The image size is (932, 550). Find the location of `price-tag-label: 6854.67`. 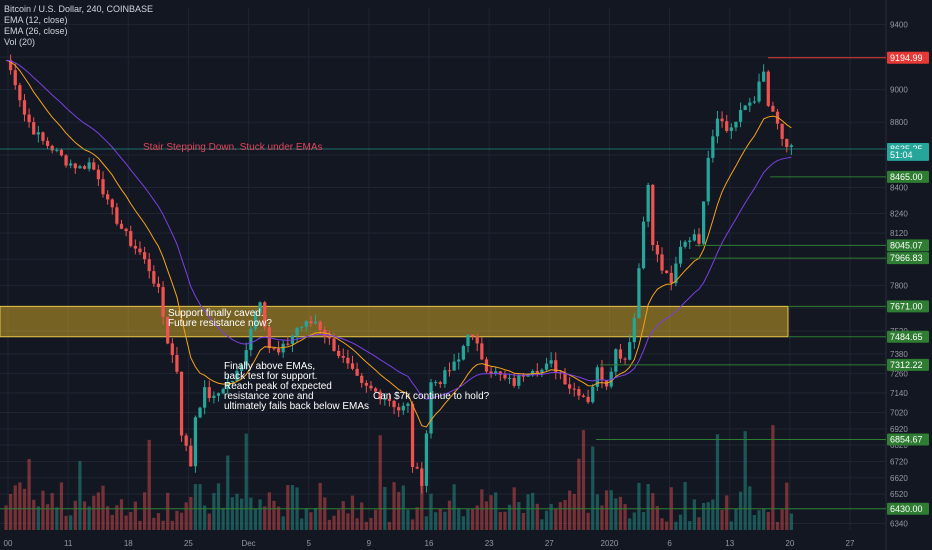

price-tag-label: 6854.67 is located at coordinates (906, 440).